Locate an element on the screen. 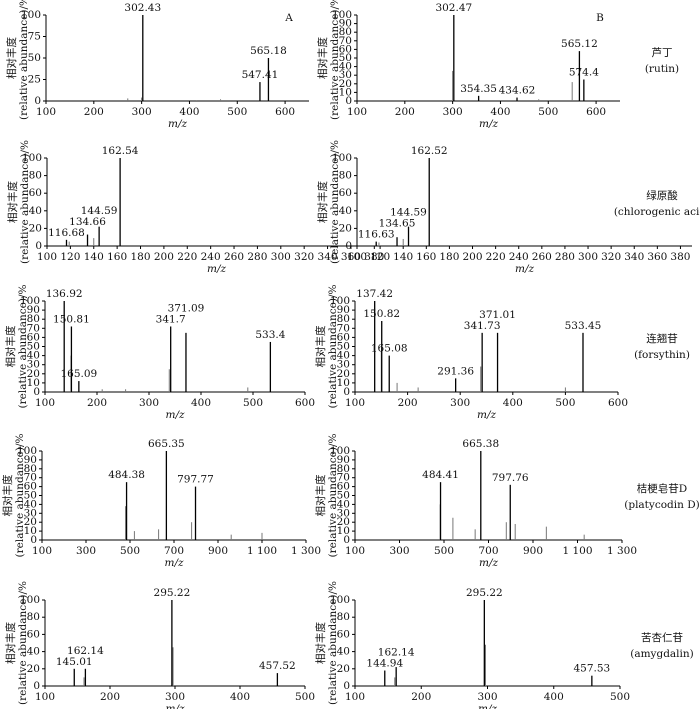 This screenshot has height=709, width=700. peak-label: 574.4 is located at coordinates (584, 73).